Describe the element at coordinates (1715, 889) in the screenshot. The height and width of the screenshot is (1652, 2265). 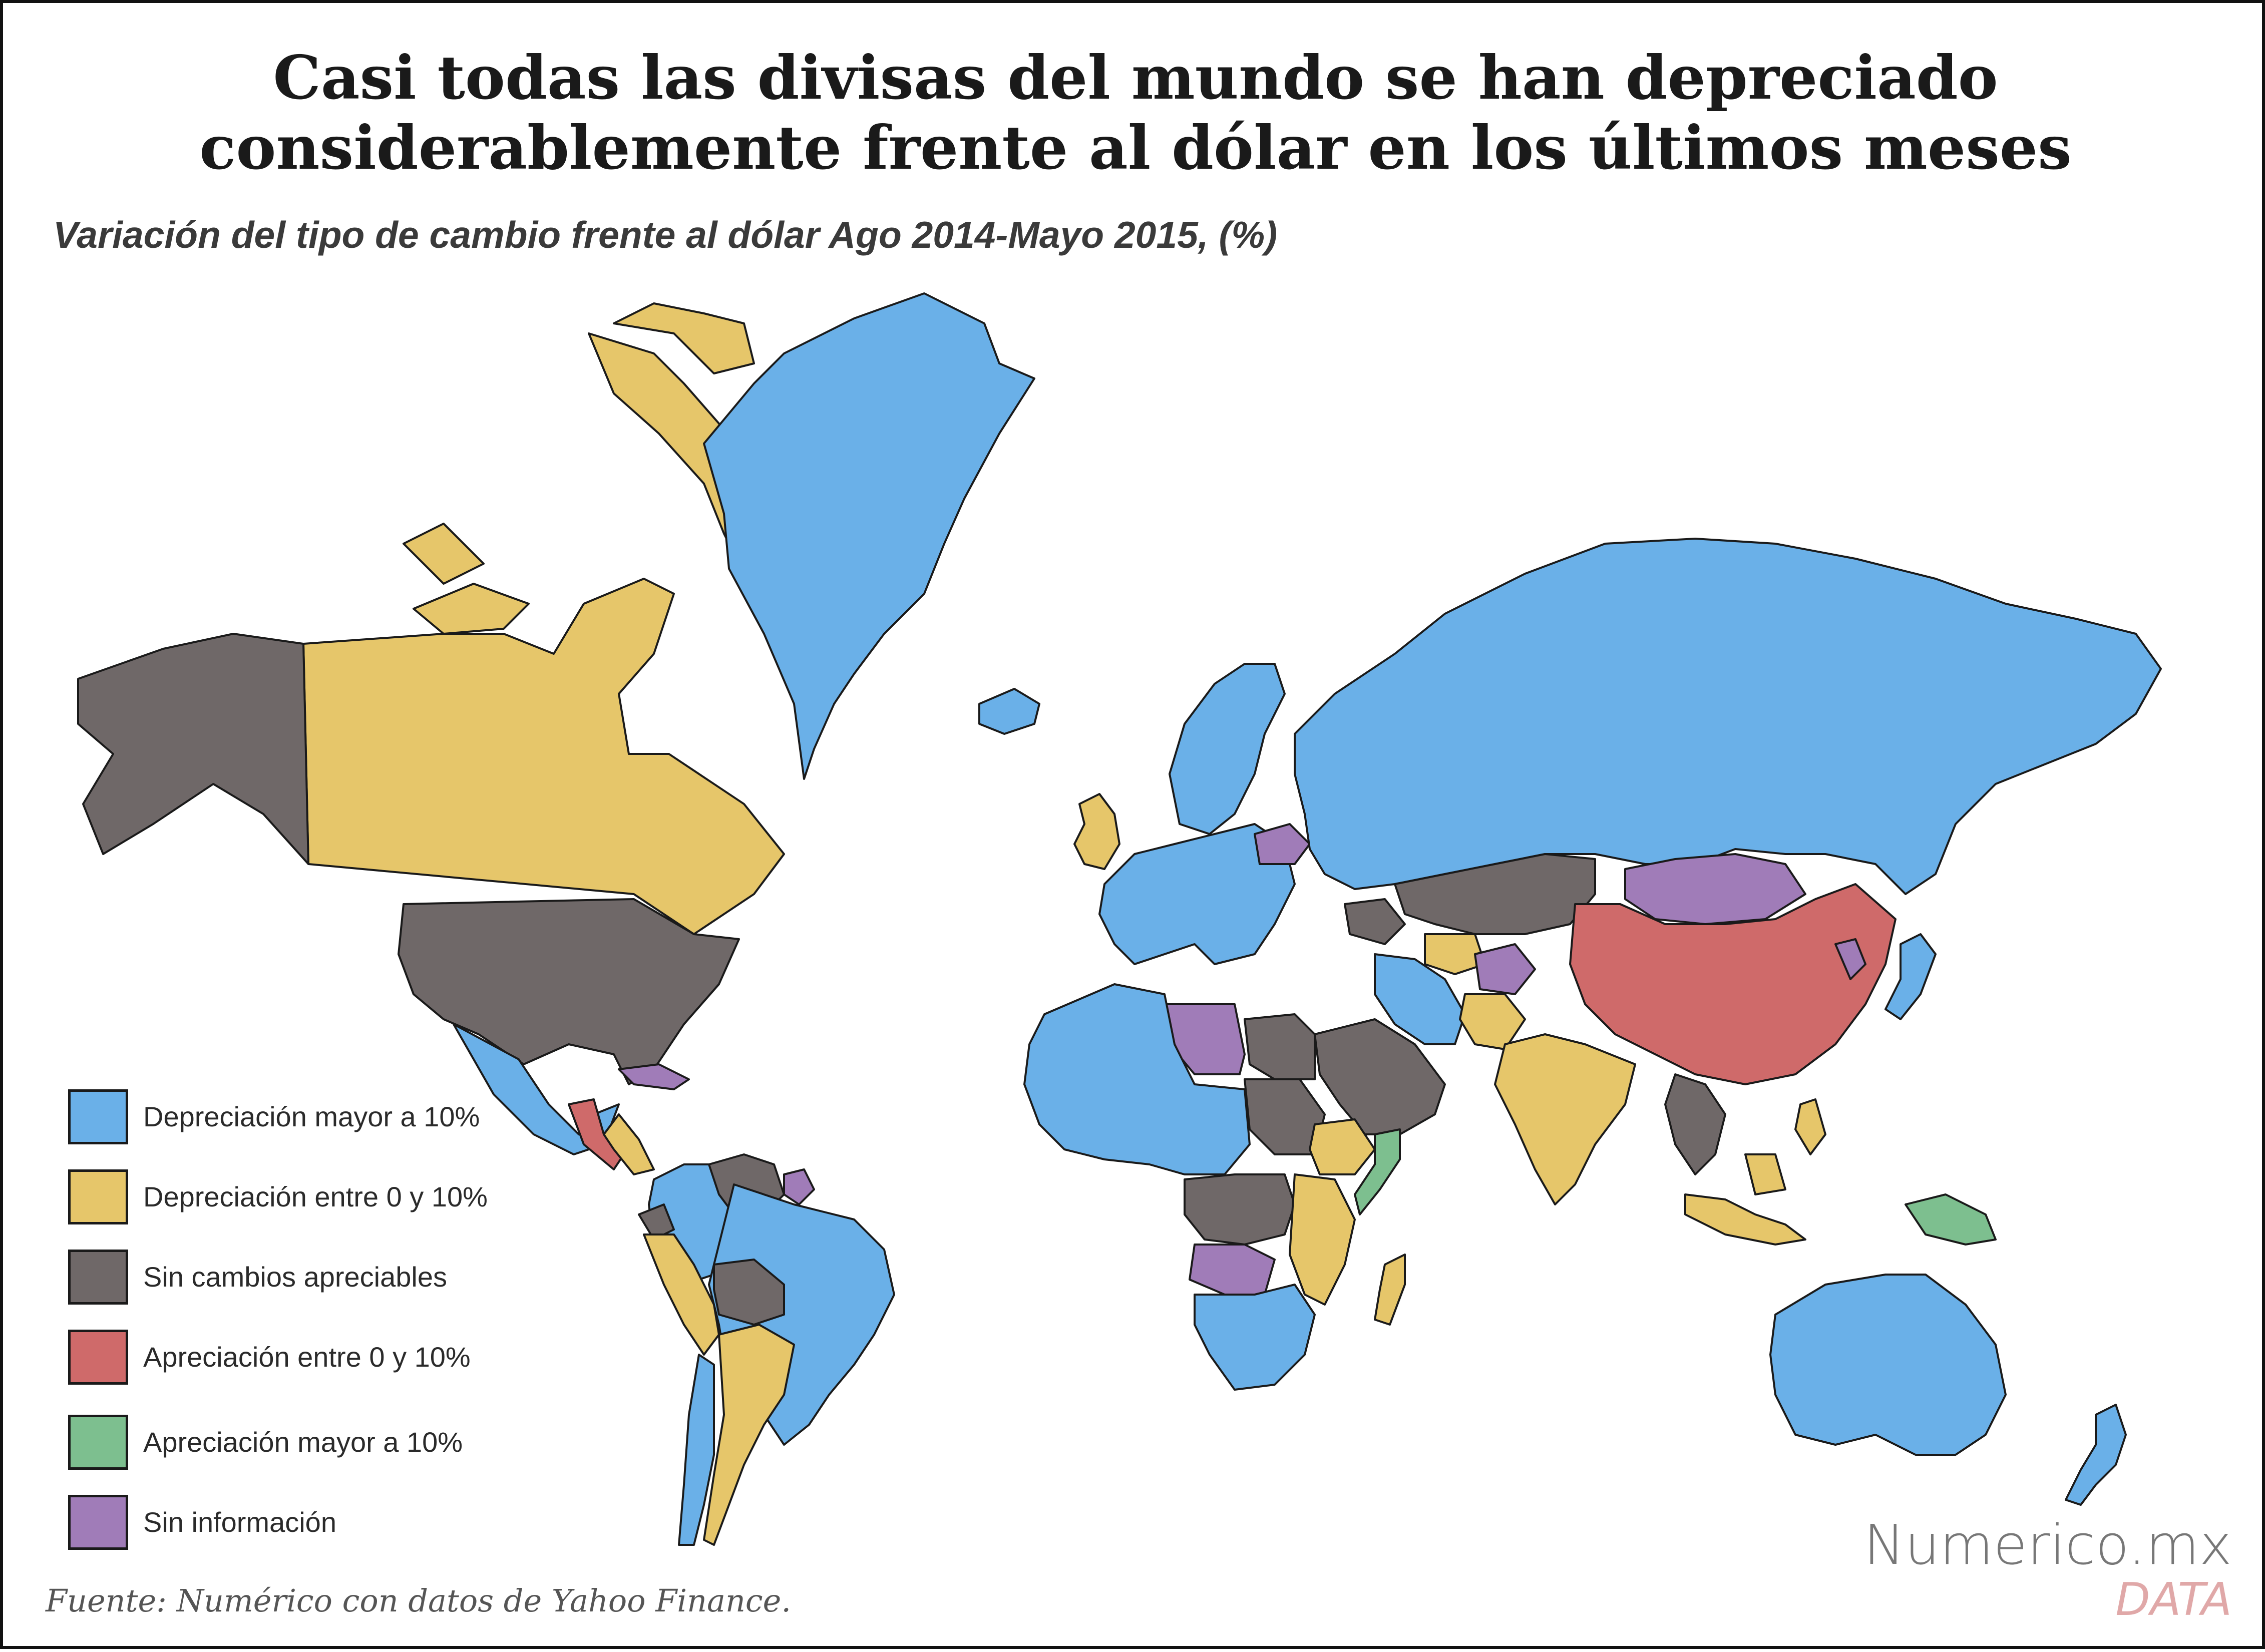
I see `country-mongolia` at that location.